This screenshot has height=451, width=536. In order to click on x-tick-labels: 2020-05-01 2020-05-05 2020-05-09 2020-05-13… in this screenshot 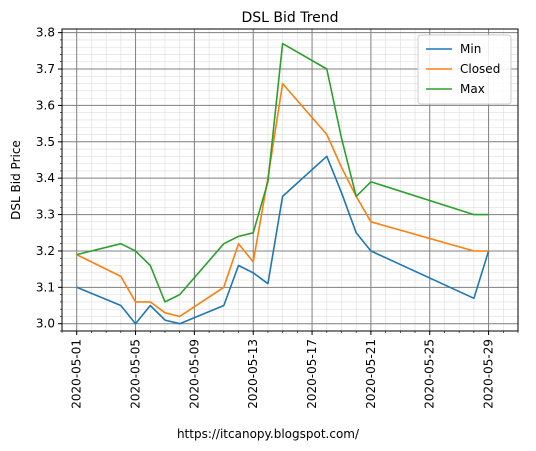, I will do `click(283, 374)`.